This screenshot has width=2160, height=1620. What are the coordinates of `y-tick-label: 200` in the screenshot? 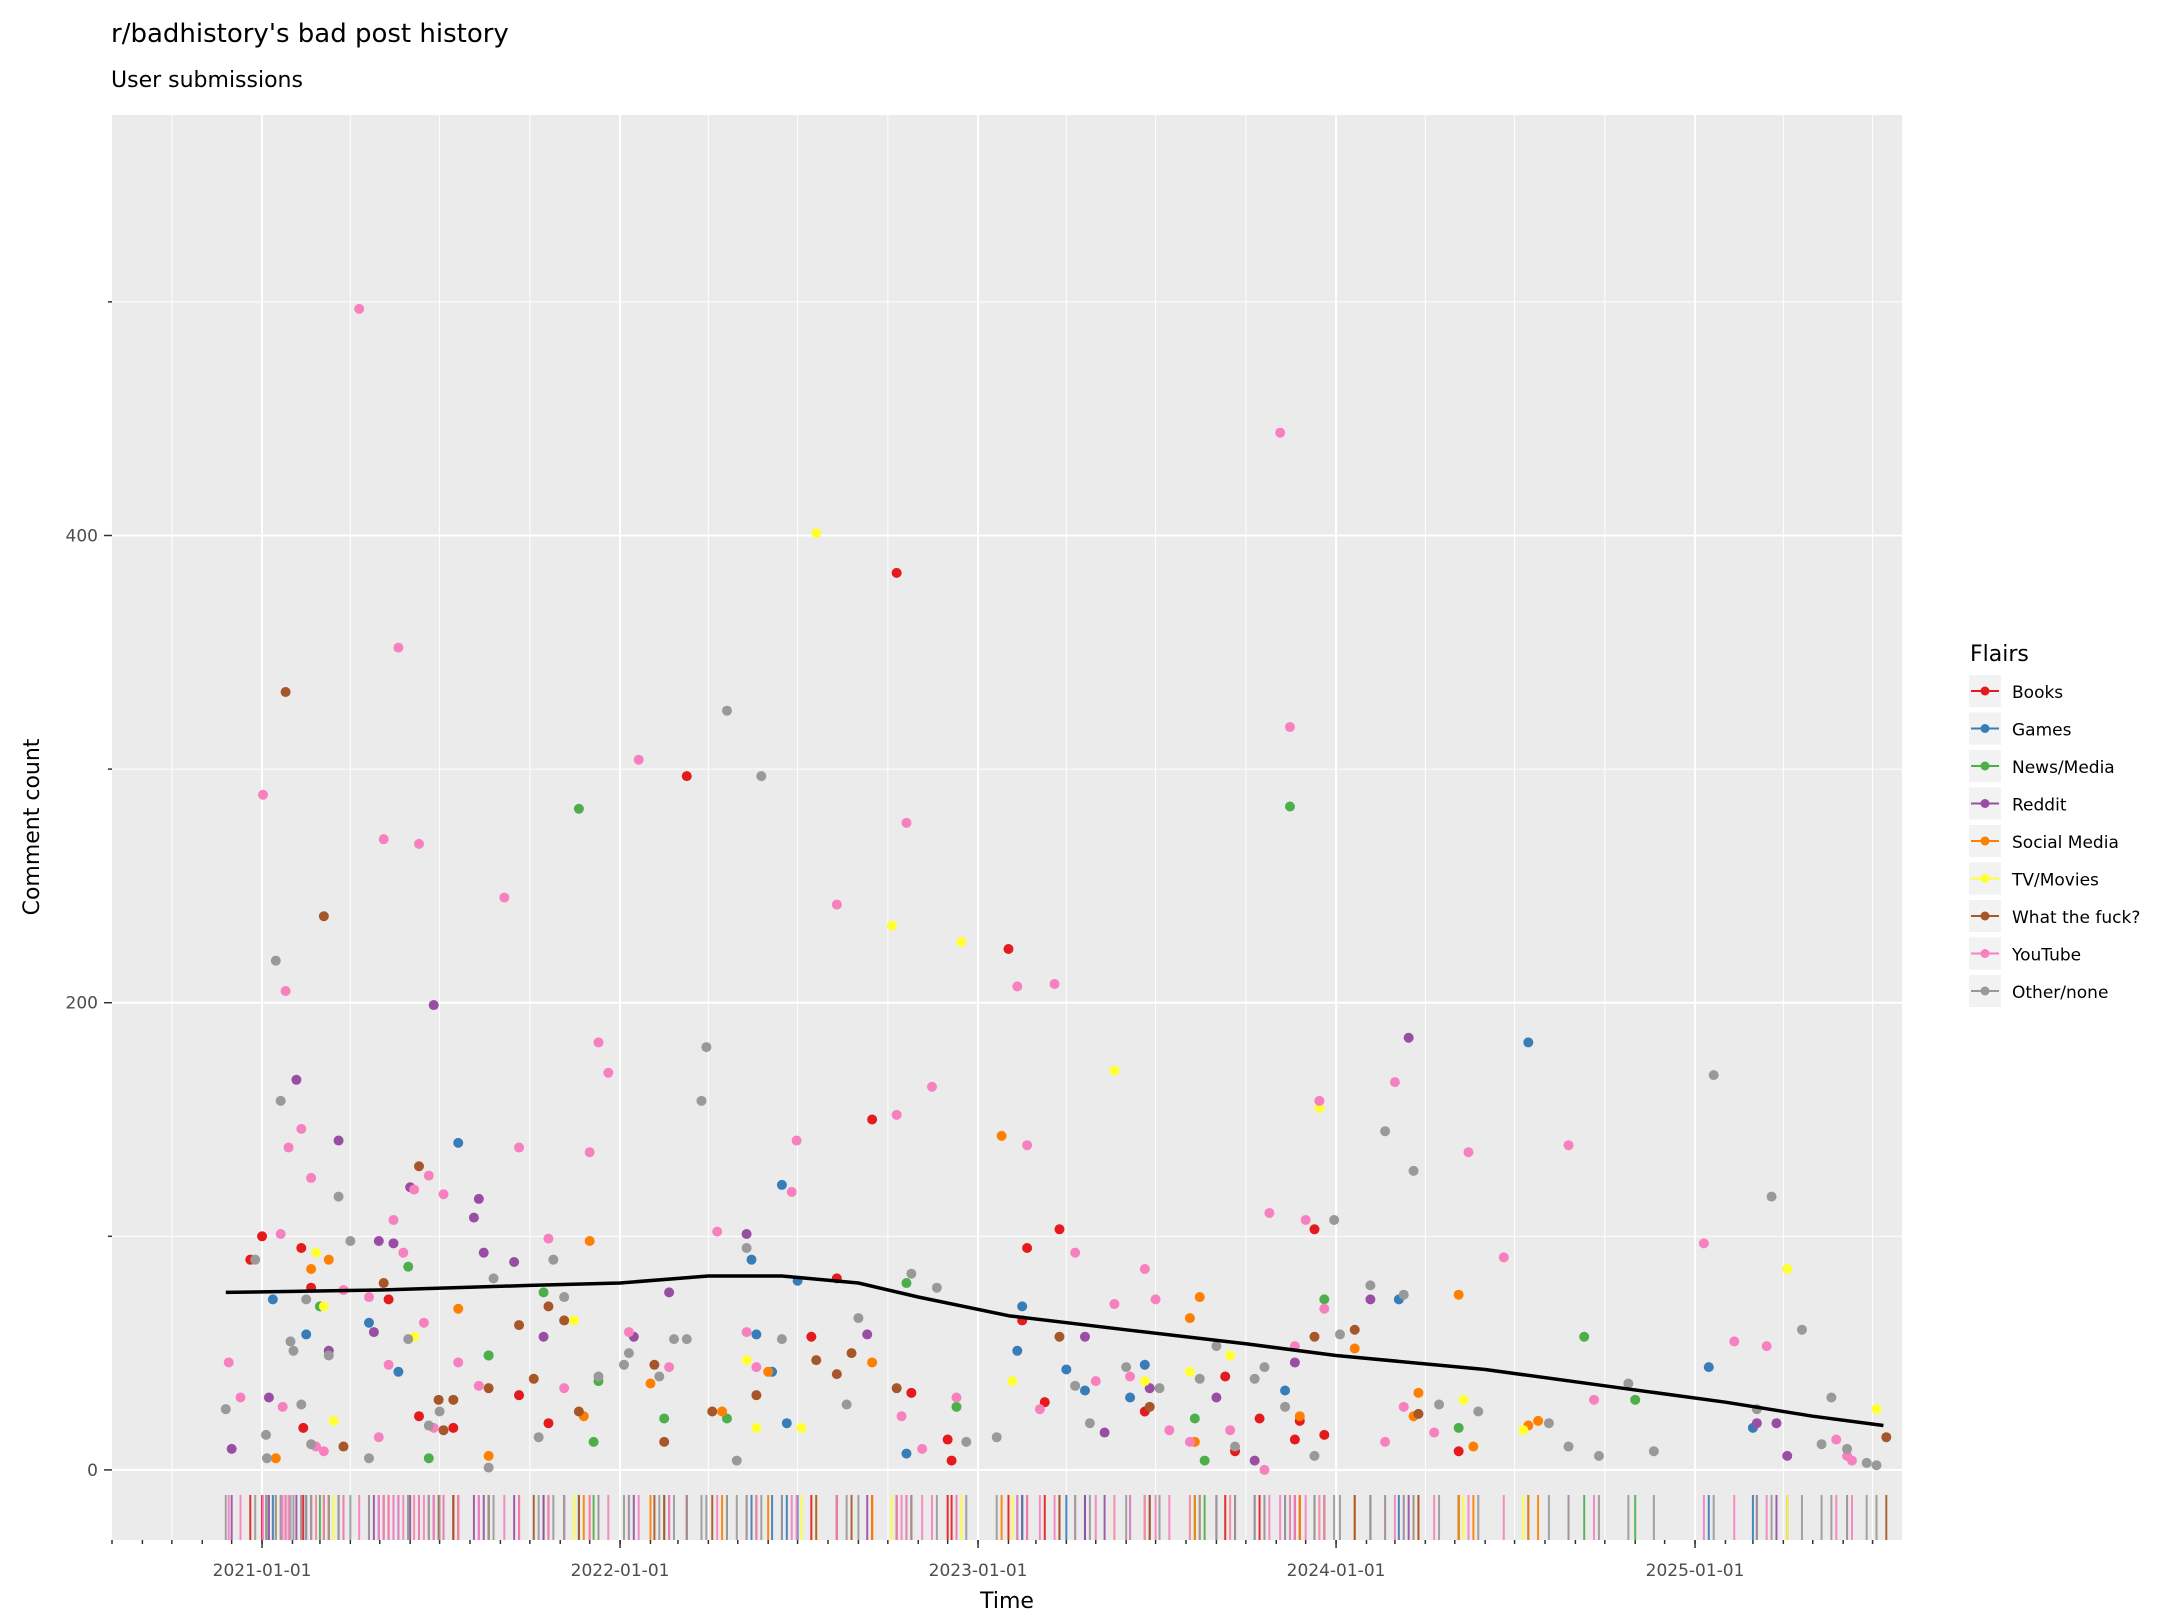 It's located at (82, 1004).